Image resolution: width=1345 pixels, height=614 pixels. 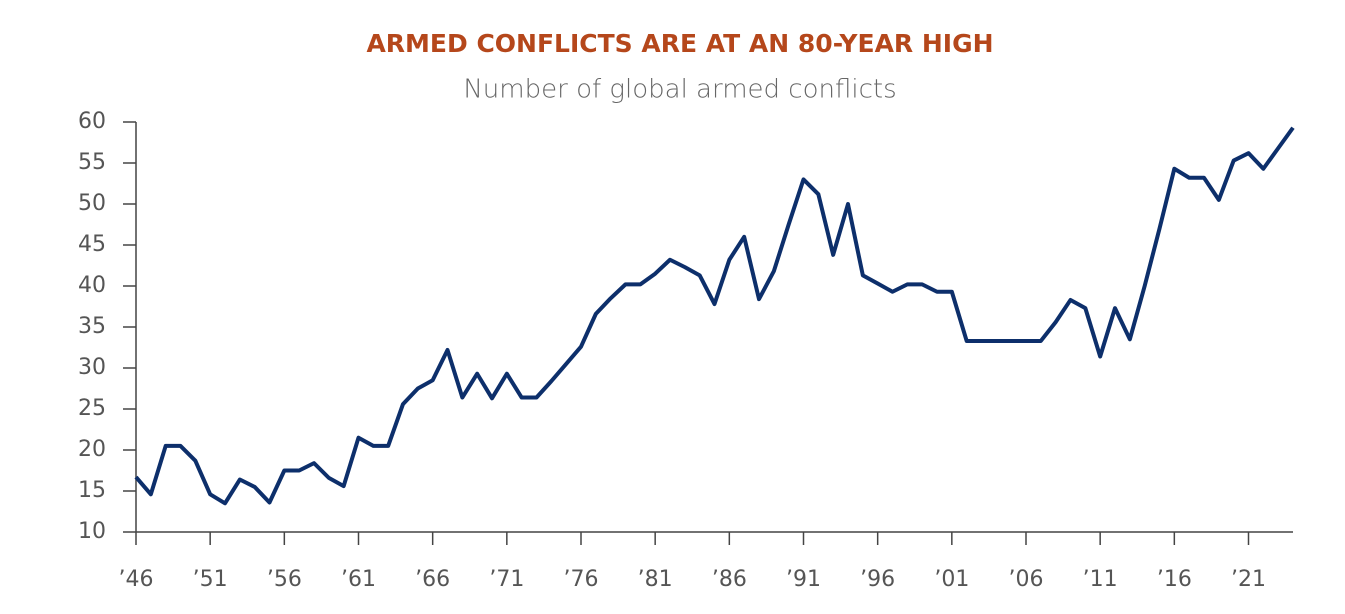 What do you see at coordinates (92, 367) in the screenshot?
I see `y-tick-label: 30` at bounding box center [92, 367].